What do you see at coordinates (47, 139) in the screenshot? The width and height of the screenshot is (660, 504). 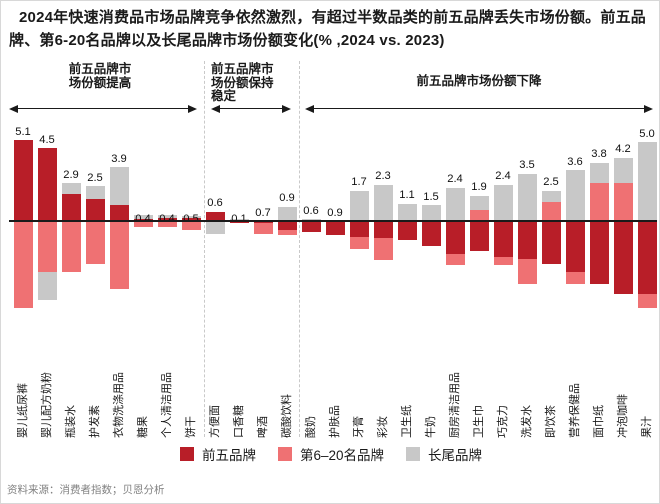 I see `bar-value-label: 4.5` at bounding box center [47, 139].